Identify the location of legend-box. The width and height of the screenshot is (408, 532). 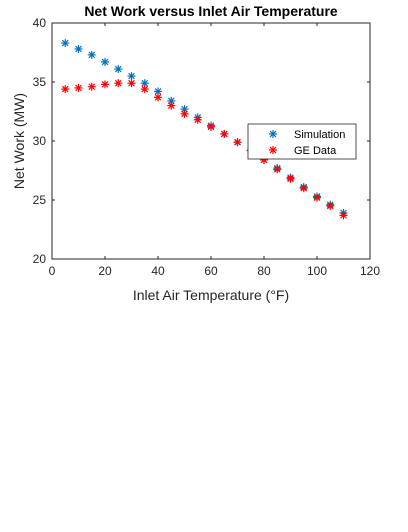
(302, 141).